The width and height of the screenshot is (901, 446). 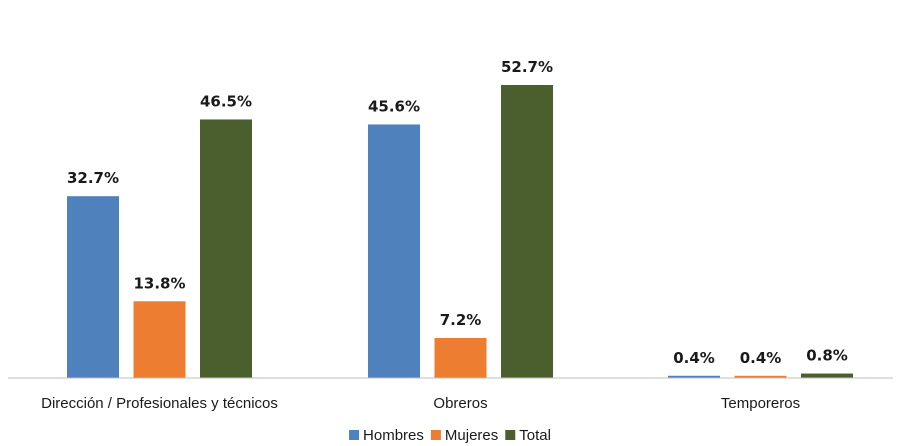 What do you see at coordinates (159, 339) in the screenshot?
I see `bar-mujeres-direccion-profesionales-y-tecnicos` at bounding box center [159, 339].